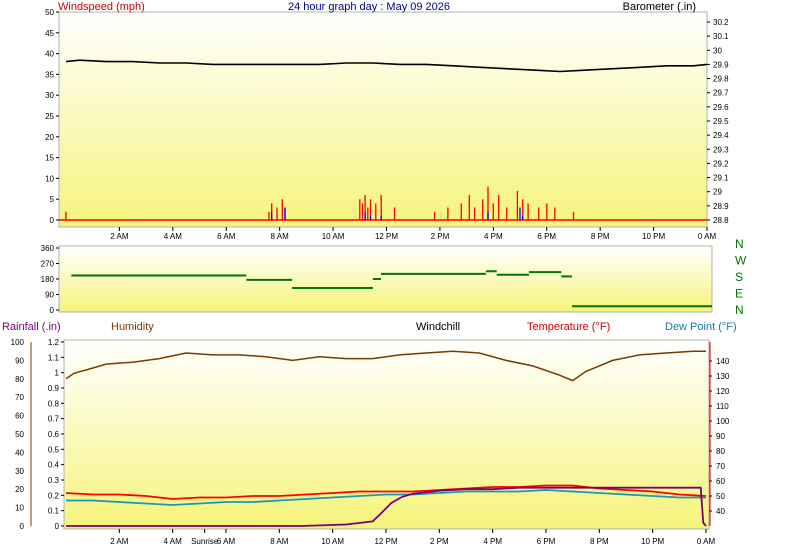  Describe the element at coordinates (48, 279) in the screenshot. I see `y-tick-label-direction: 180` at that location.